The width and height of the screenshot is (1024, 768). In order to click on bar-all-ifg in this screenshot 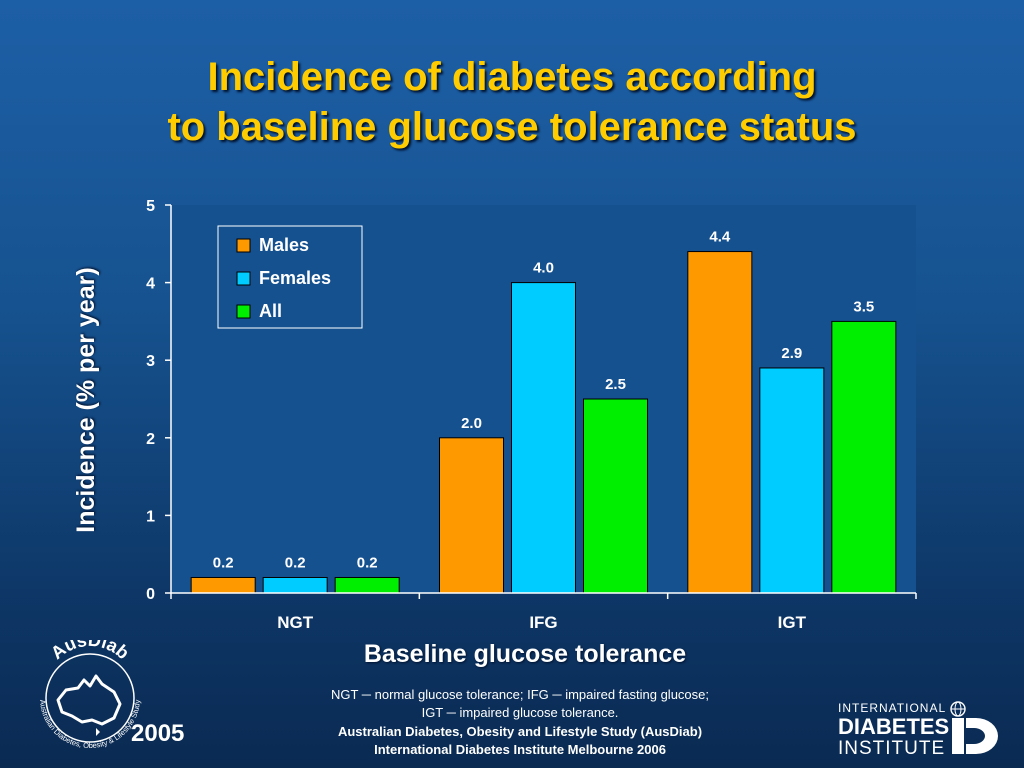, I will do `click(615, 496)`.